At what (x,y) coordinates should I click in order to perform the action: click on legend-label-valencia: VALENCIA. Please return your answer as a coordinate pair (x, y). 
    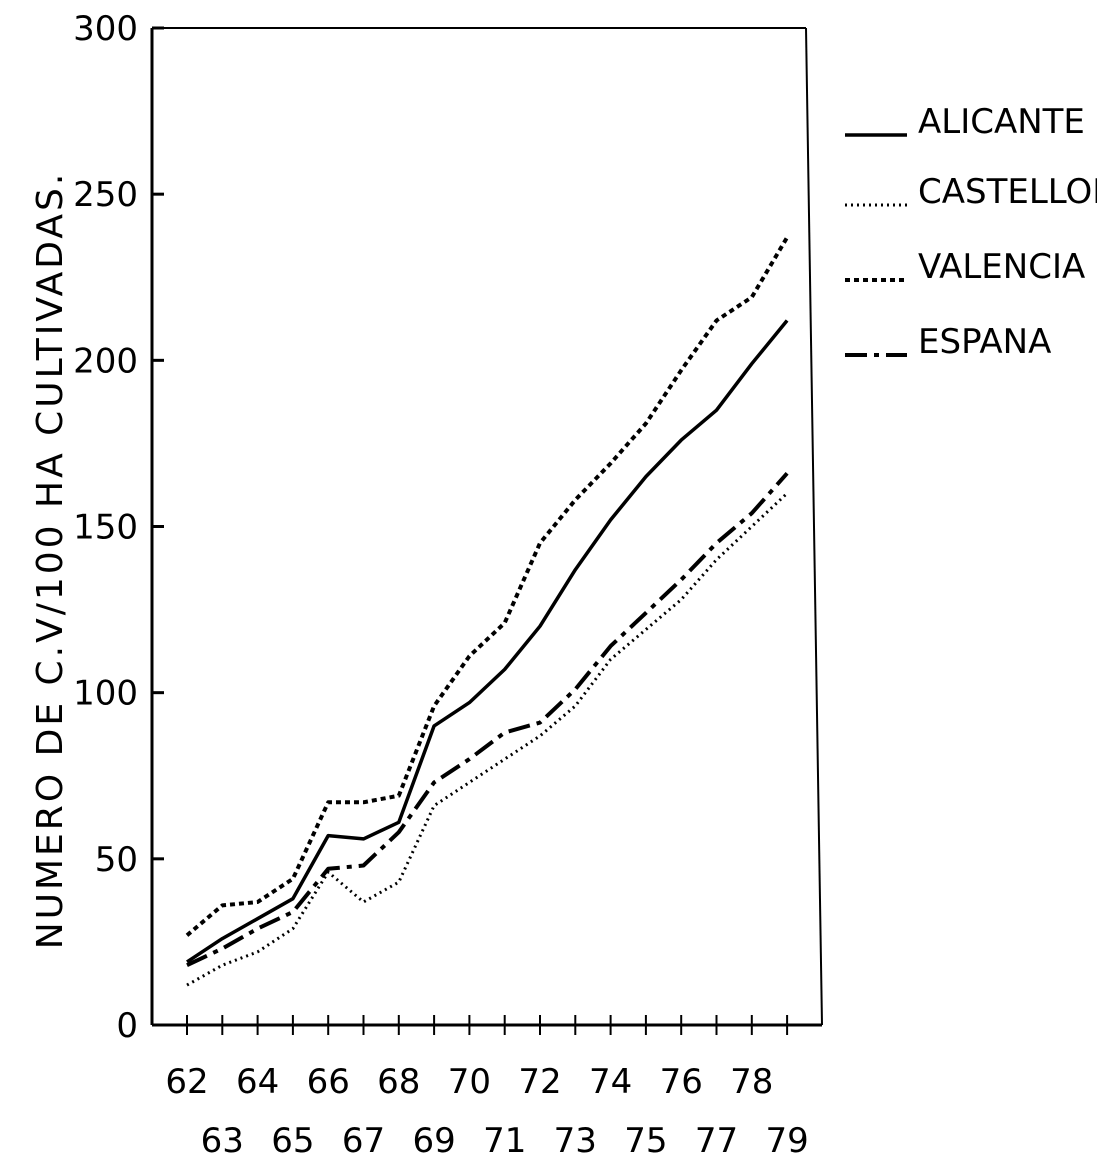
    Looking at the image, I should click on (1001, 267).